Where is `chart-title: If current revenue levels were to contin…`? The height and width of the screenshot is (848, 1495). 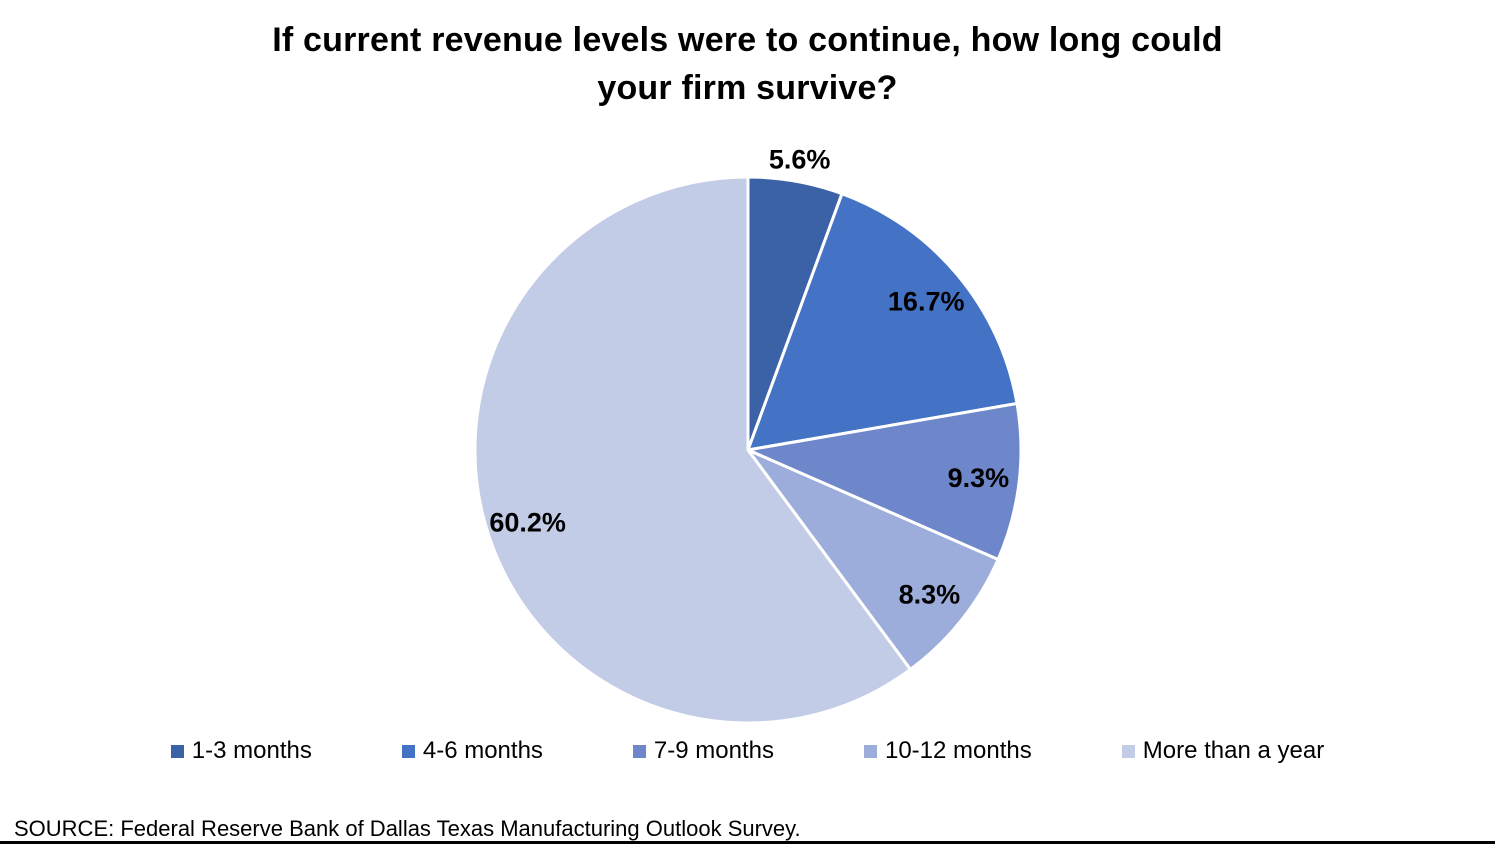
chart-title: If current revenue levels were to contin… is located at coordinates (747, 64).